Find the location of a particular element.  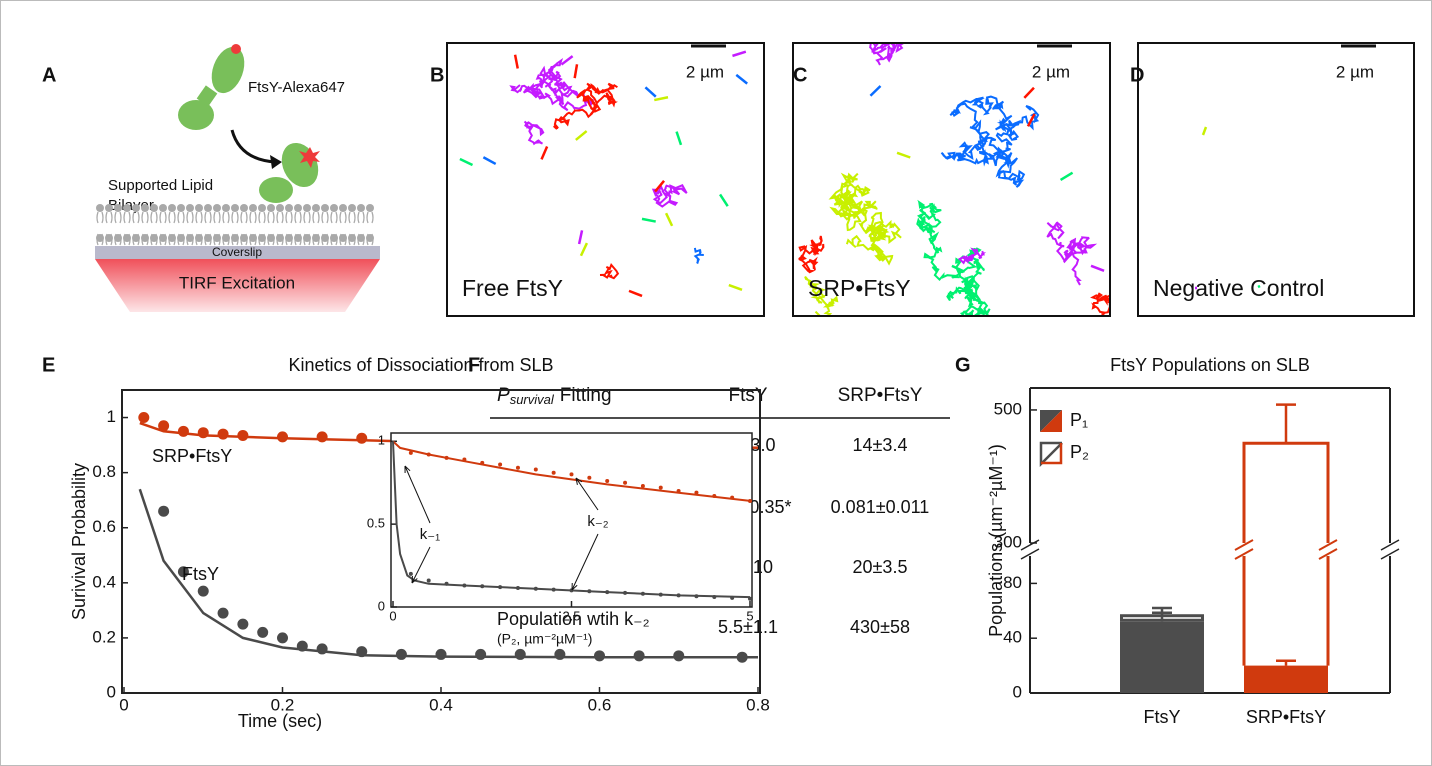

x-tick-label: 0.8 is located at coordinates (758, 704).